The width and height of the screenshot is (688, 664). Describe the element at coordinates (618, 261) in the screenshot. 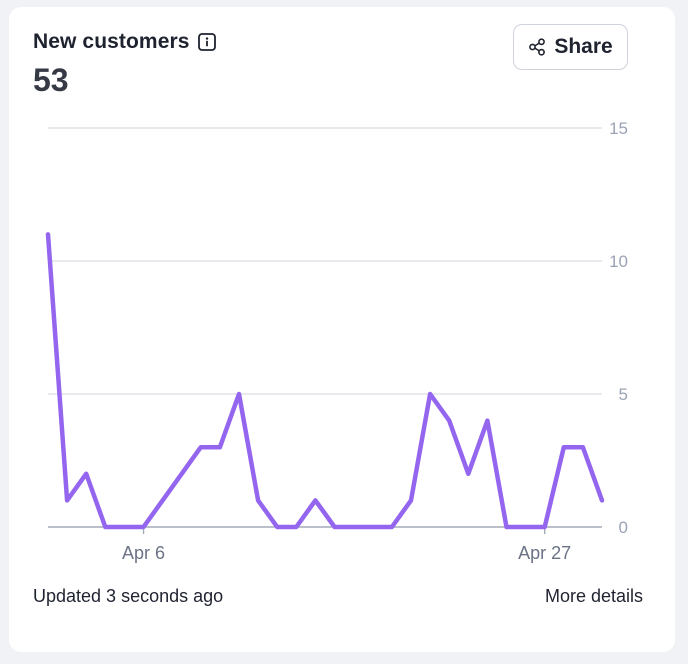

I see `y-tick-label: 10` at that location.